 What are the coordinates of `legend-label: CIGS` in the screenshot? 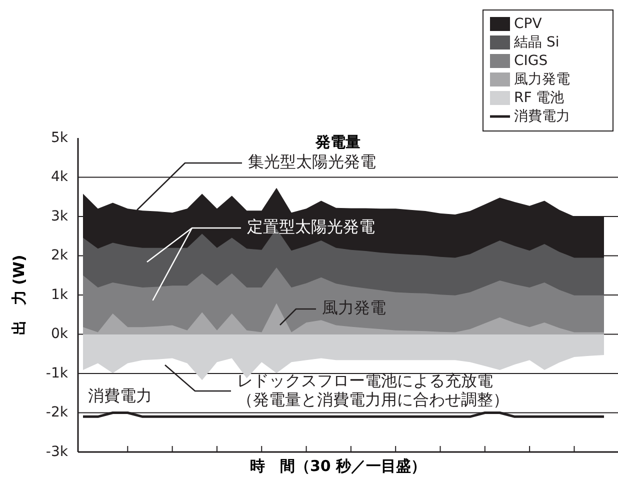 It's located at (531, 60).